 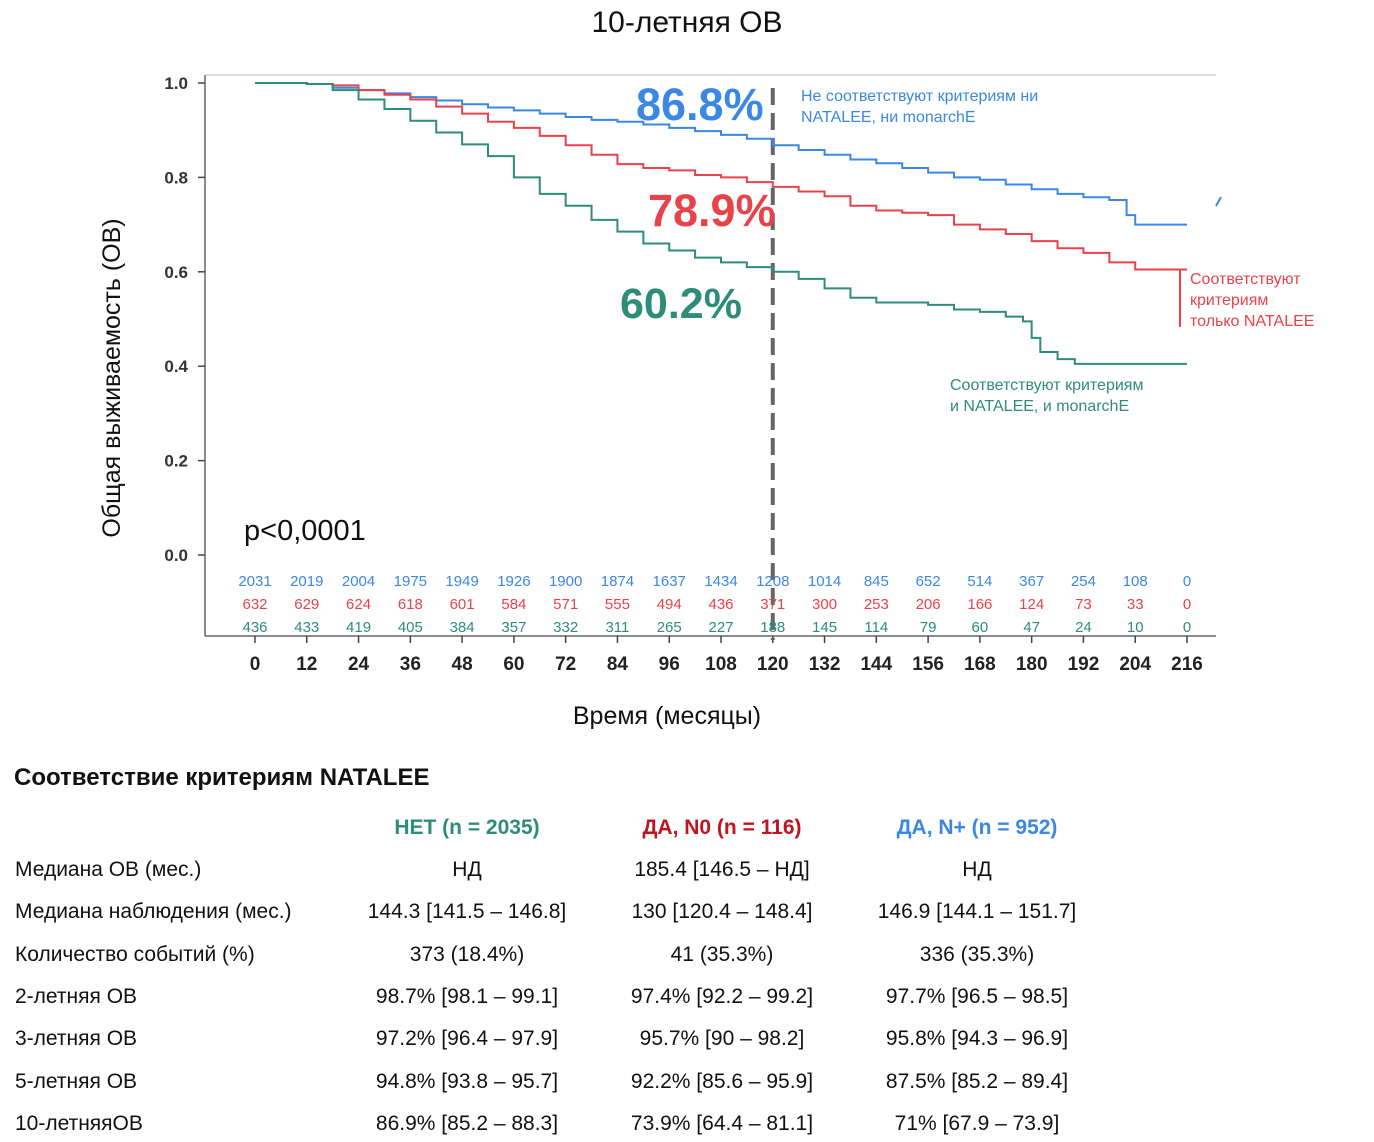 What do you see at coordinates (1084, 664) in the screenshot?
I see `x-tick-label: 192` at bounding box center [1084, 664].